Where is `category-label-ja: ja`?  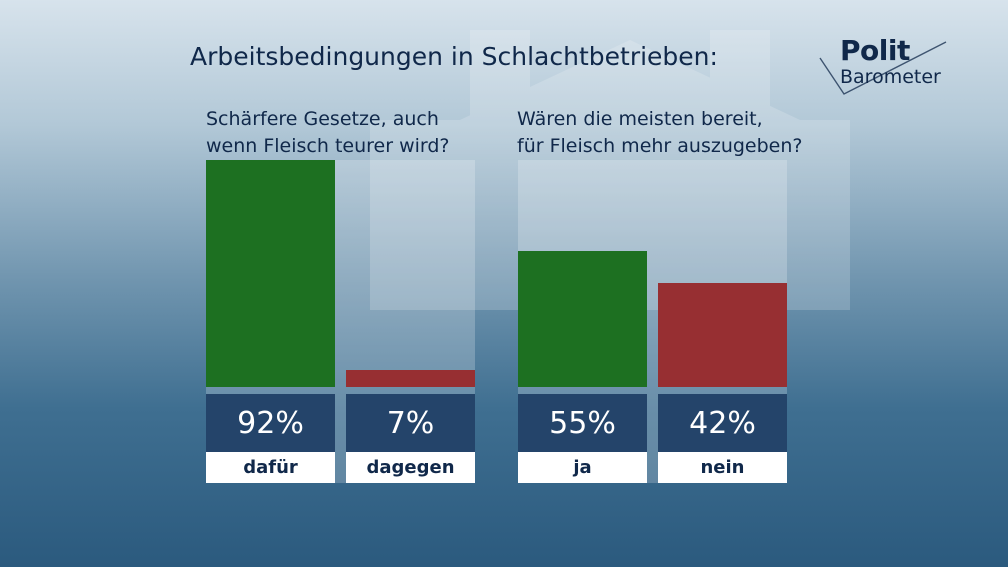 category-label-ja: ja is located at coordinates (582, 467).